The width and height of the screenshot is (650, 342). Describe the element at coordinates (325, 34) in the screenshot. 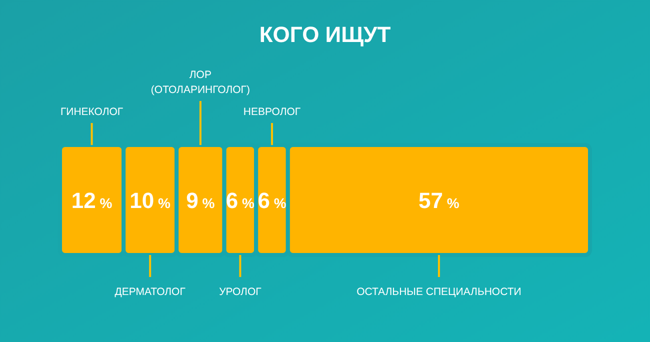

I see `chart-title: КОГО ИЩУТ` at that location.